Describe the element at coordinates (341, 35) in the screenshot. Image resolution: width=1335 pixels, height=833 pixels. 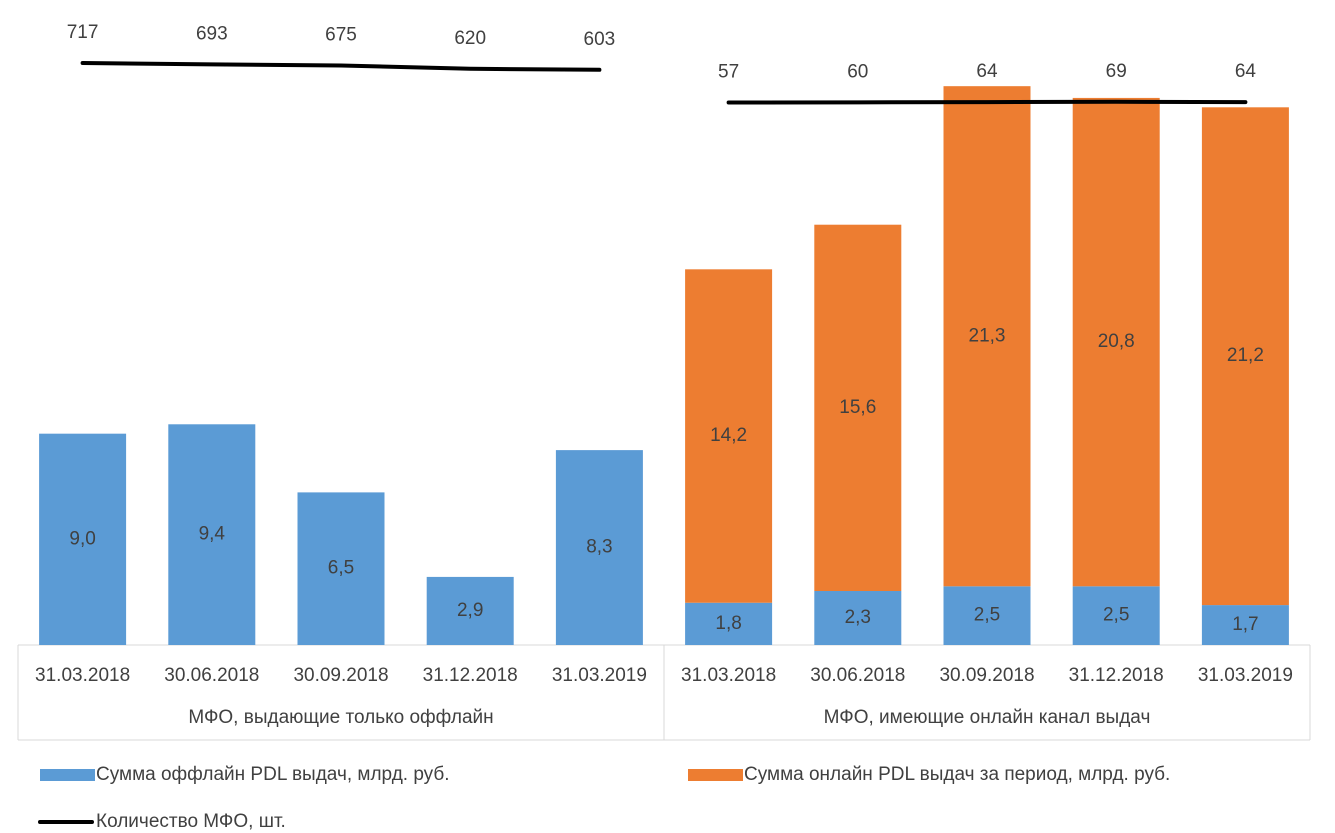
I see `data-label: 675` at that location.